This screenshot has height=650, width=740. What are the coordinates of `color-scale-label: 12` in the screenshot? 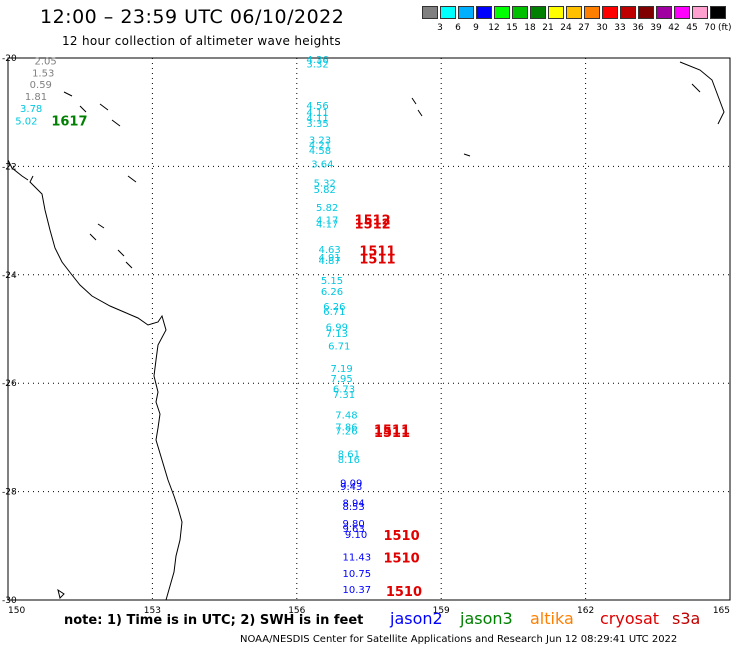 It's located at (494, 28).